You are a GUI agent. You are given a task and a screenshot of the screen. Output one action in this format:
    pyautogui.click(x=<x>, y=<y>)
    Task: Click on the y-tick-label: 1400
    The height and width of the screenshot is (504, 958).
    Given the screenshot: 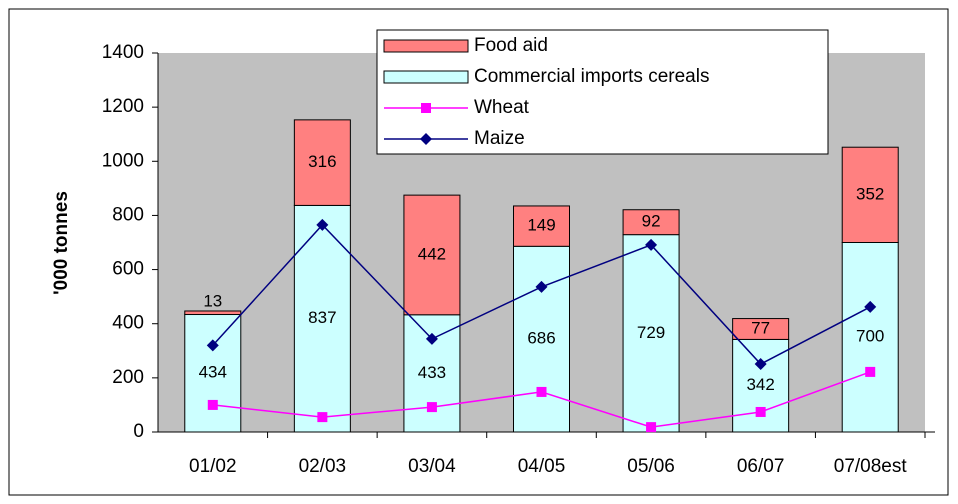 What is the action you would take?
    pyautogui.click(x=123, y=52)
    